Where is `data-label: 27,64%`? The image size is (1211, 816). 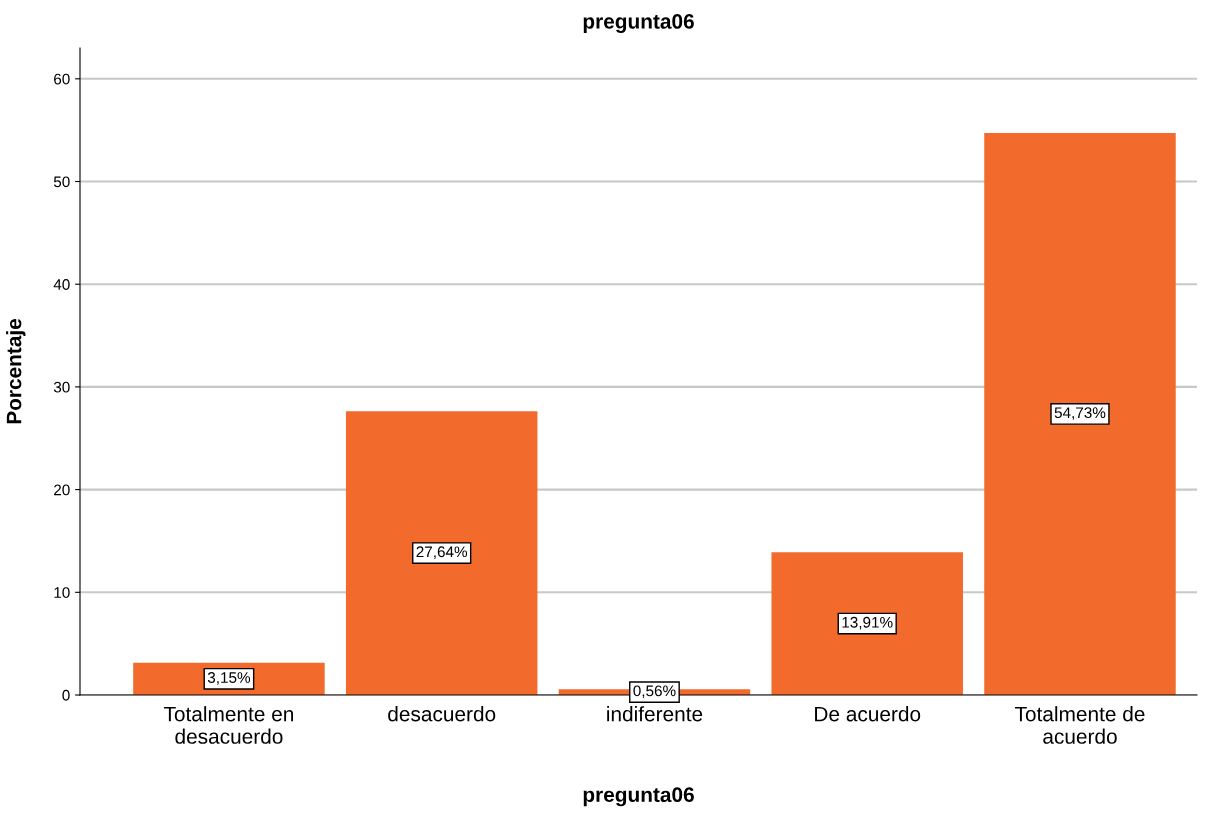 data-label: 27,64% is located at coordinates (442, 552).